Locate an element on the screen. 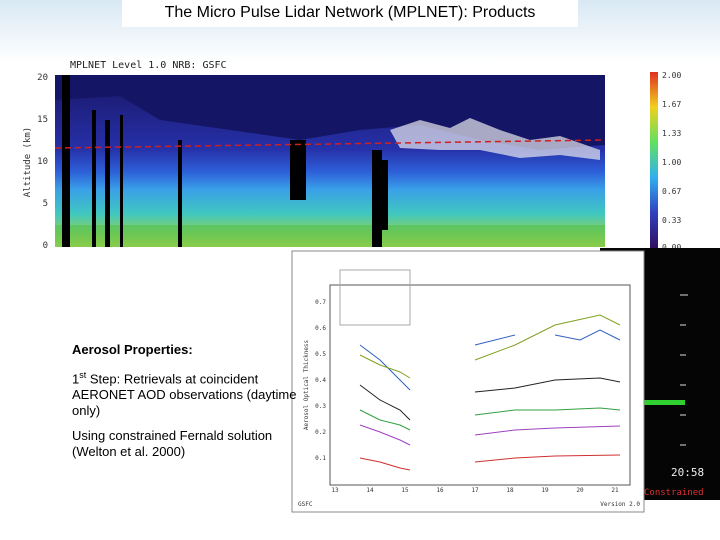 The height and width of the screenshot is (540, 720). lidar-y-tick: 5 is located at coordinates (45, 204).